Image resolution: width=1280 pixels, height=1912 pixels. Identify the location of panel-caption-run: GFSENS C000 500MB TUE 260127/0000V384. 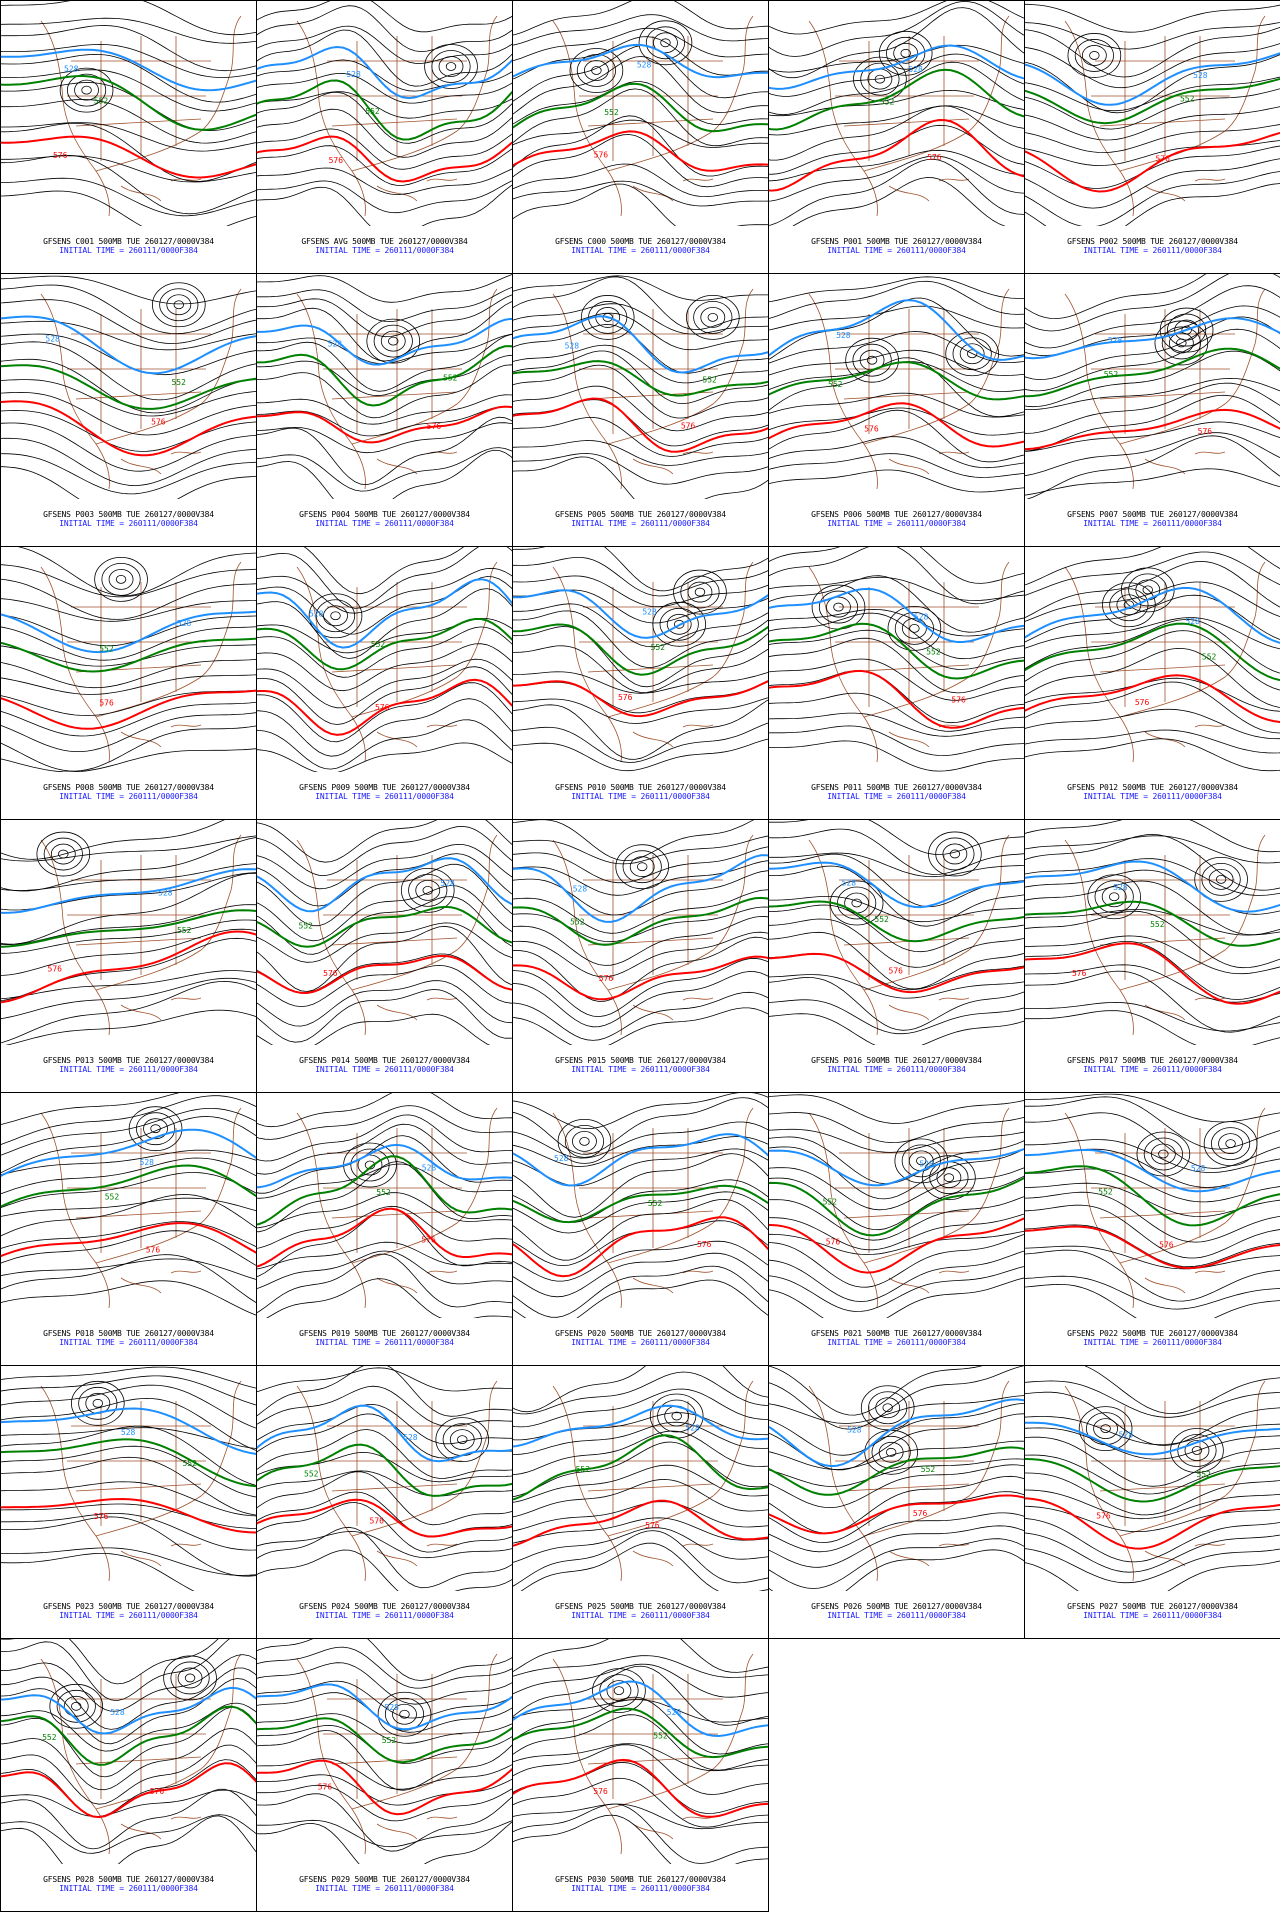
(640, 241).